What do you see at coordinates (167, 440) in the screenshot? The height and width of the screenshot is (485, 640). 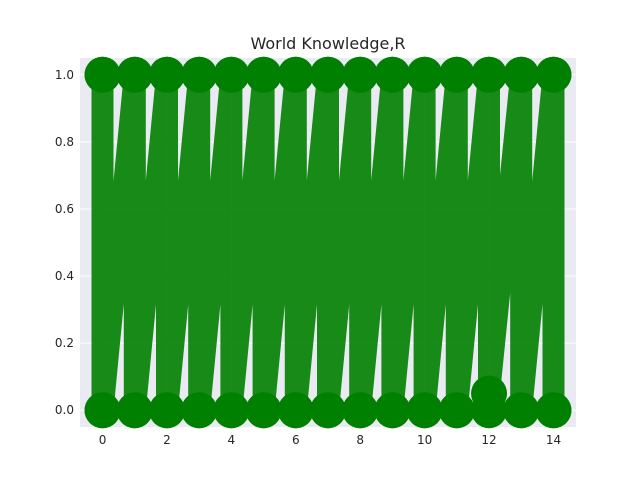 I see `x-tick-label: 2` at bounding box center [167, 440].